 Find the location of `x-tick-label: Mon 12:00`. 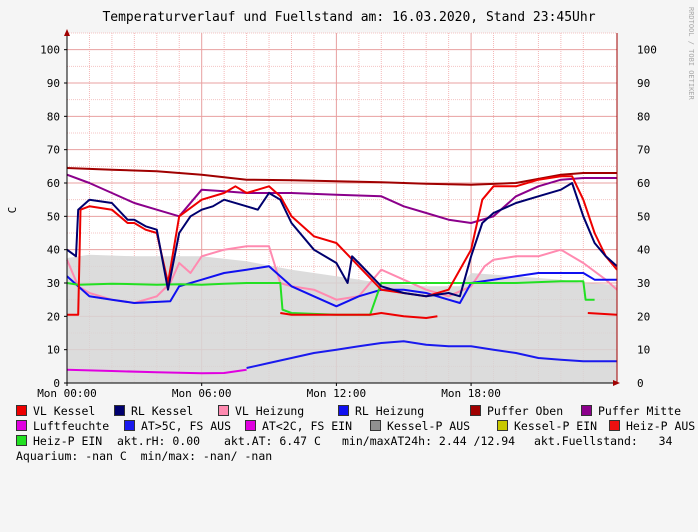

x-tick-label: Mon 12:00 is located at coordinates (337, 393).